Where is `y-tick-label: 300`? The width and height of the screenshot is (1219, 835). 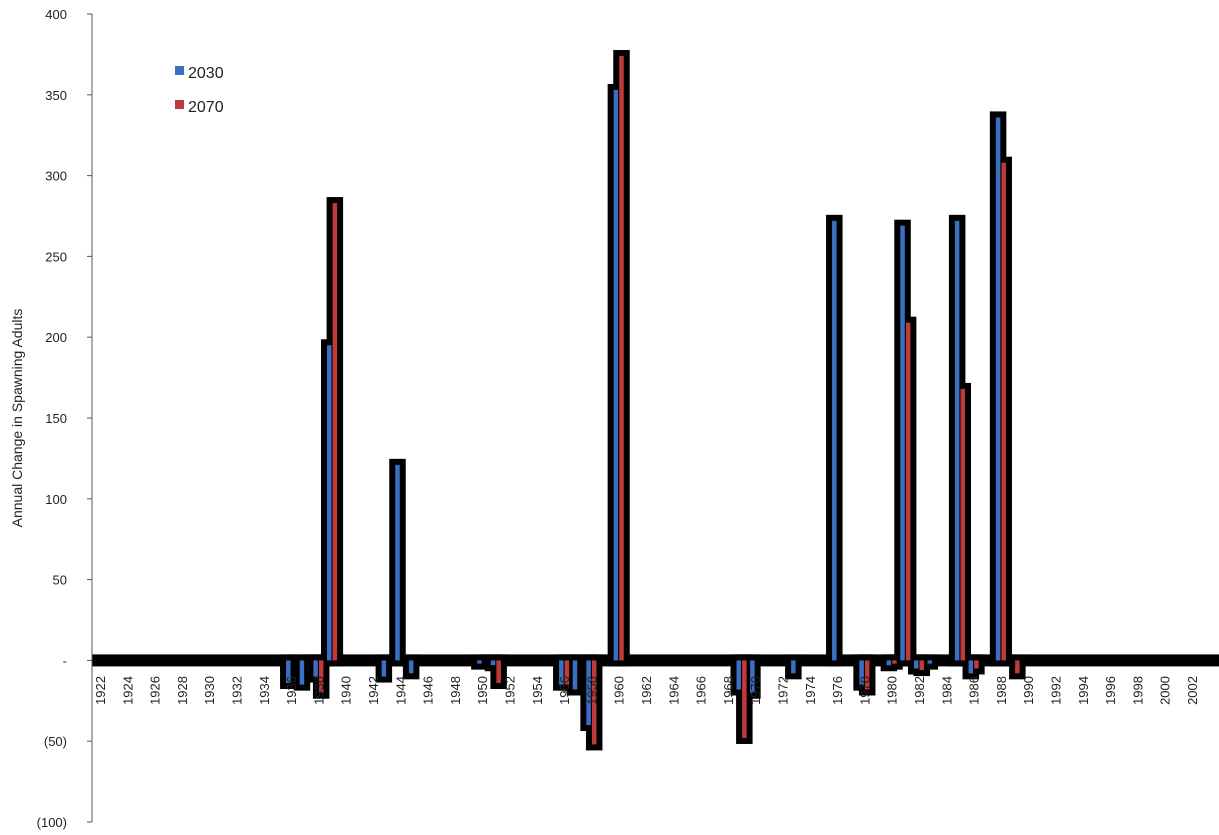
y-tick-label: 300 is located at coordinates (56, 176).